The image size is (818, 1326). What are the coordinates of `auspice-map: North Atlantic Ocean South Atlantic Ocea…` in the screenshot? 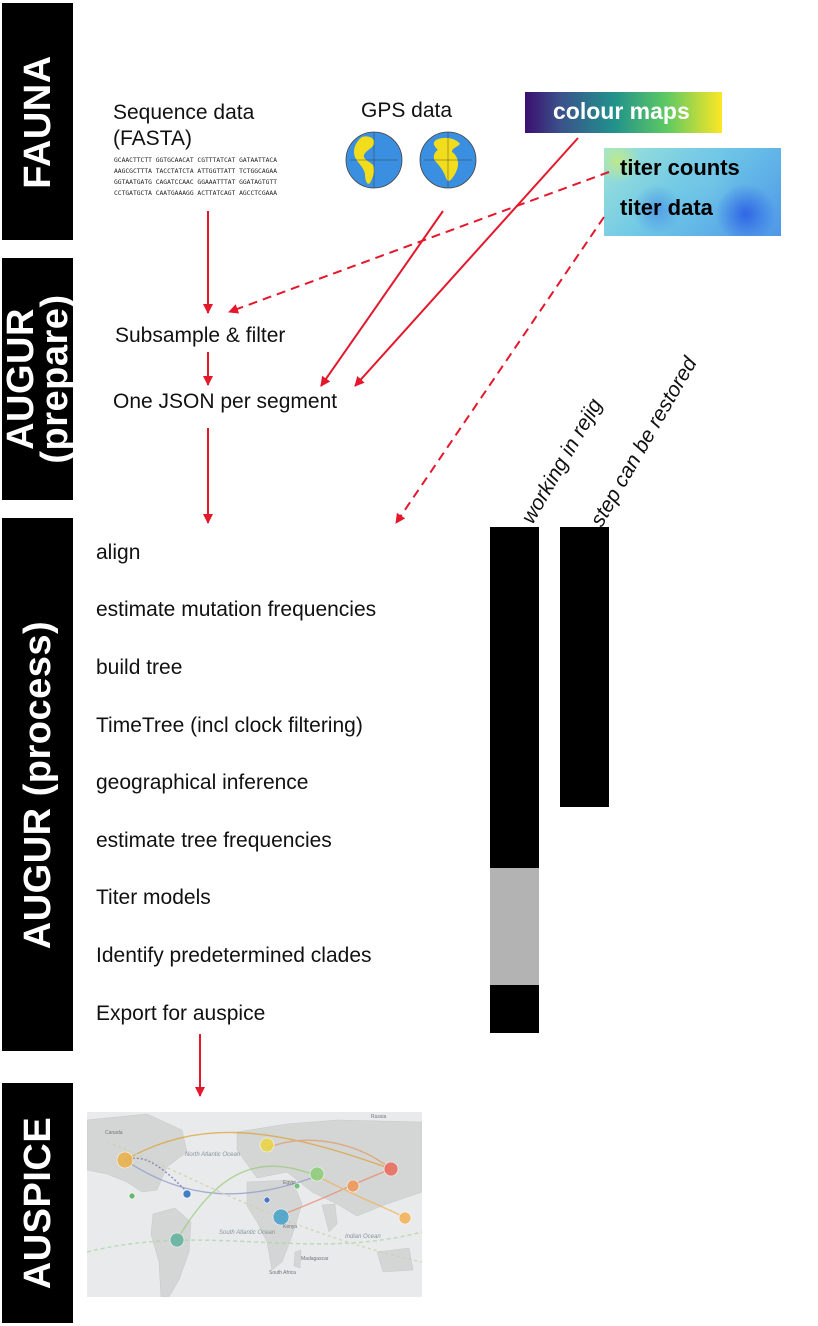 It's located at (254, 1204).